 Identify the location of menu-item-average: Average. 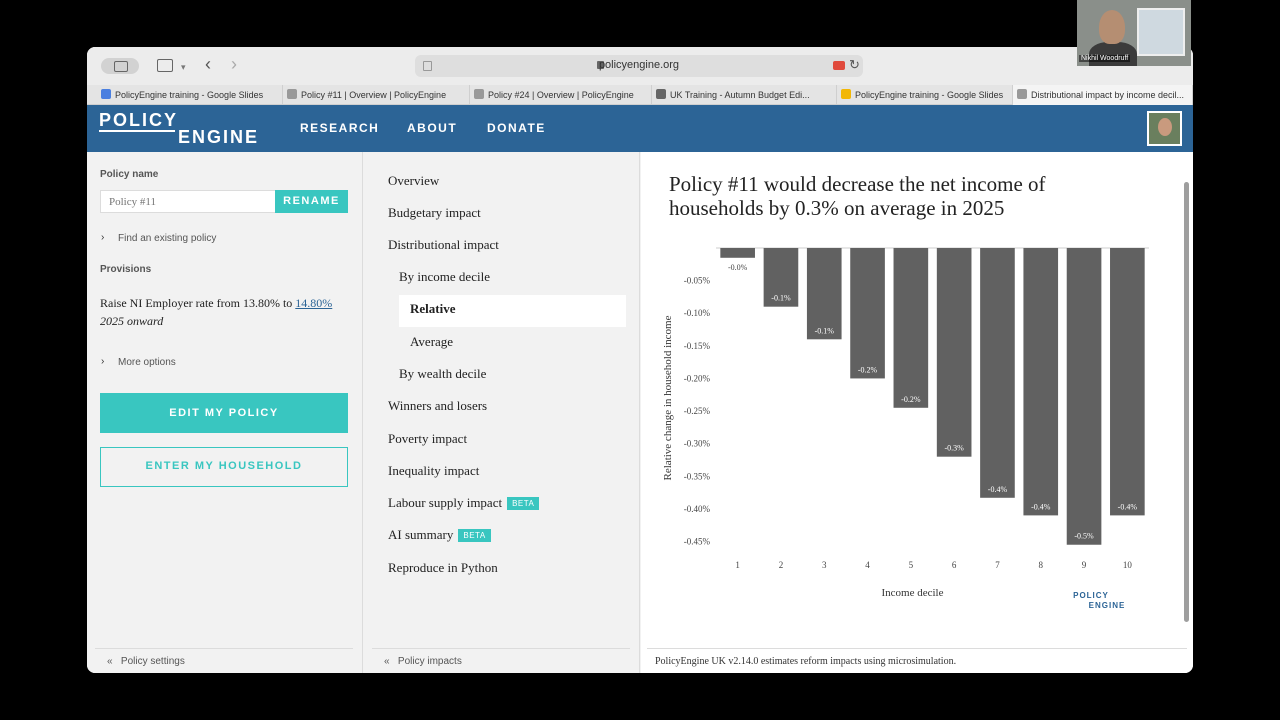
(431, 342).